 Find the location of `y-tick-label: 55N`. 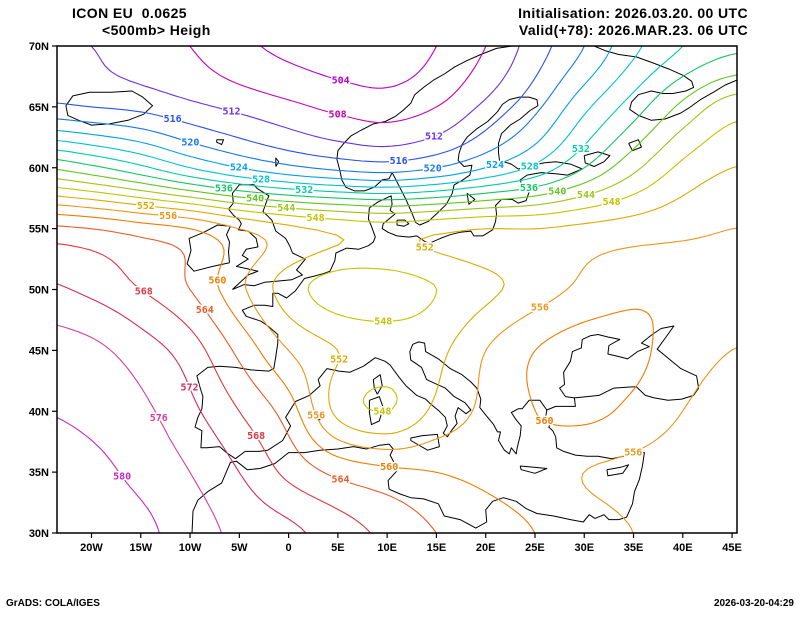

y-tick-label: 55N is located at coordinates (39, 230).